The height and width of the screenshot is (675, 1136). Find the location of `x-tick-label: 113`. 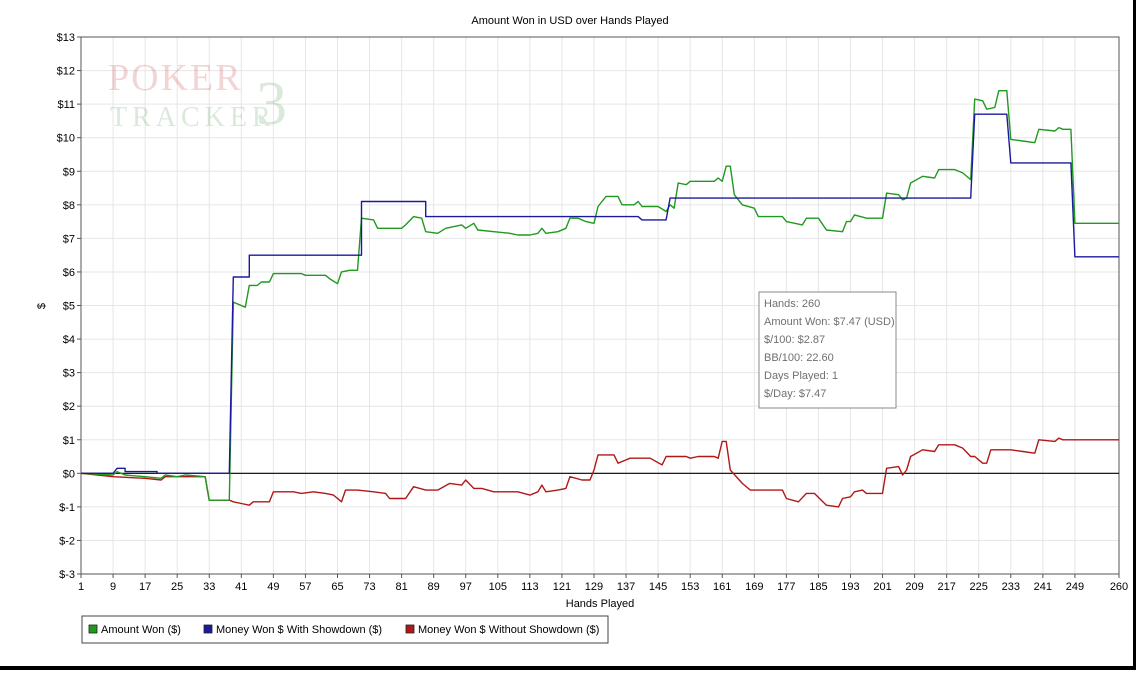

x-tick-label: 113 is located at coordinates (530, 587).